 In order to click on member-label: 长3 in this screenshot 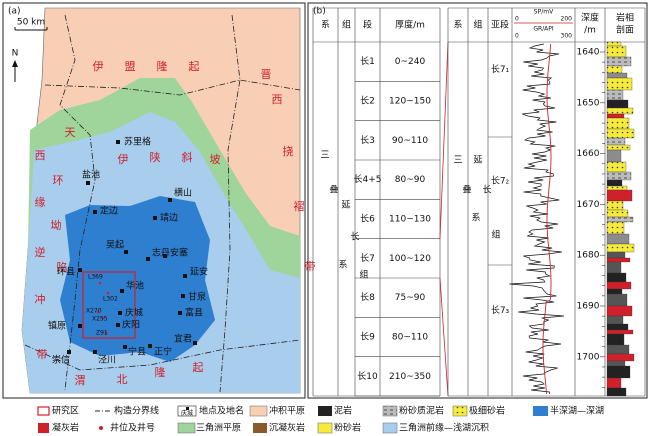, I will do `click(367, 140)`.